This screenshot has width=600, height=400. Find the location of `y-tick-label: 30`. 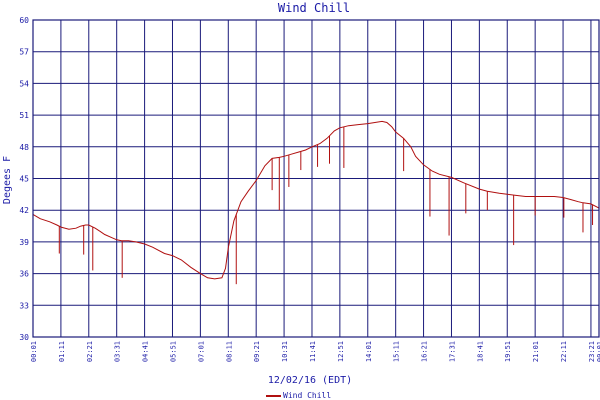

y-tick-label: 30 is located at coordinates (24, 337).